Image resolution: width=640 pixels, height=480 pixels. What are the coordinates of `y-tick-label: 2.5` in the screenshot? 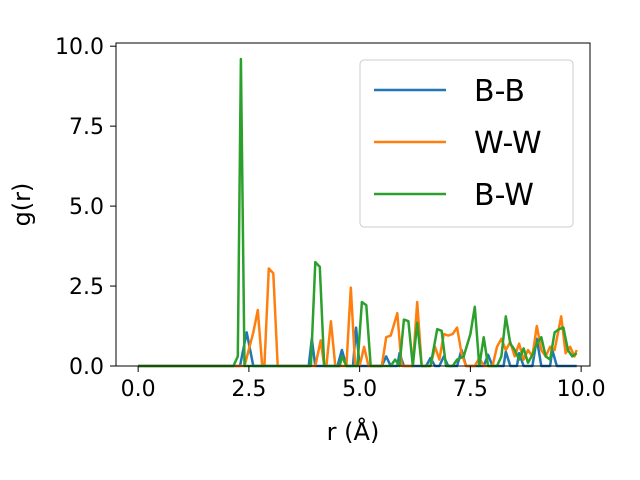 It's located at (86, 287).